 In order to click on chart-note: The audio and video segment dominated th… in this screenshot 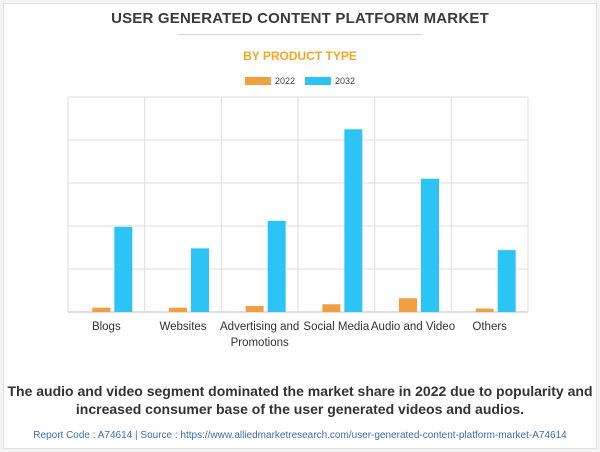, I will do `click(300, 400)`.